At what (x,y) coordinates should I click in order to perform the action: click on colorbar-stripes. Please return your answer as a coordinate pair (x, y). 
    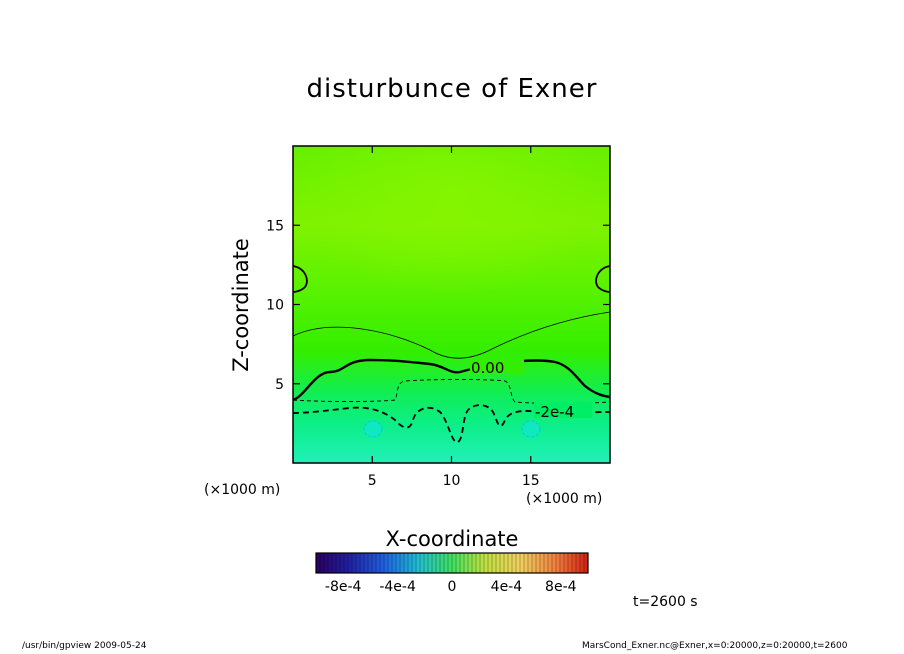
    Looking at the image, I should click on (452, 563).